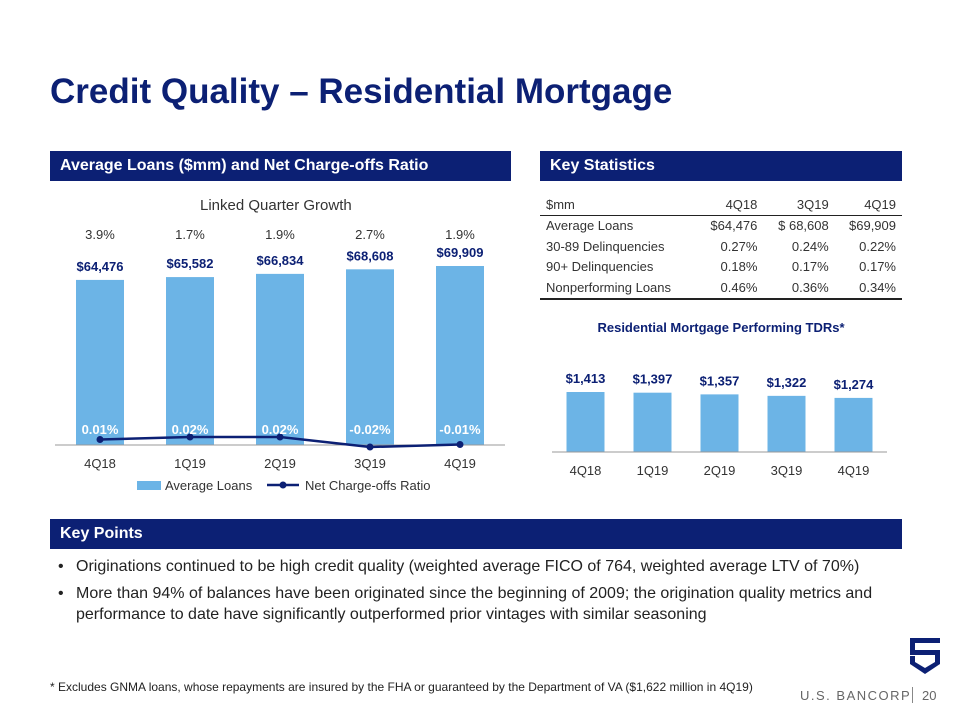 The width and height of the screenshot is (960, 720). What do you see at coordinates (100, 266) in the screenshot?
I see `bar-value-label: $64,476` at bounding box center [100, 266].